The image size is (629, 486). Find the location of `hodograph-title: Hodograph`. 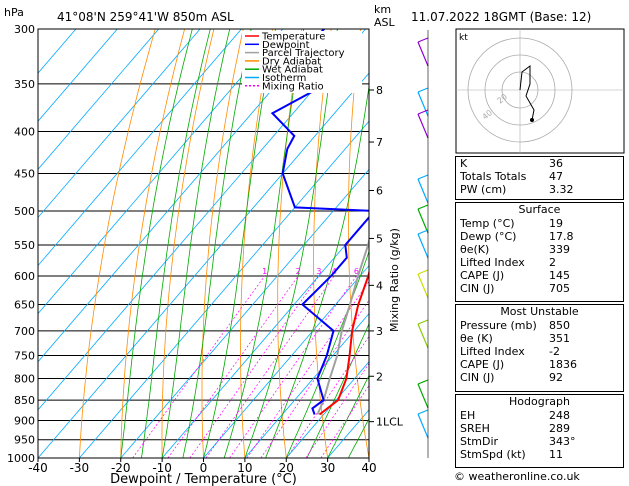

hodograph-title: Hodograph is located at coordinates (539, 401).